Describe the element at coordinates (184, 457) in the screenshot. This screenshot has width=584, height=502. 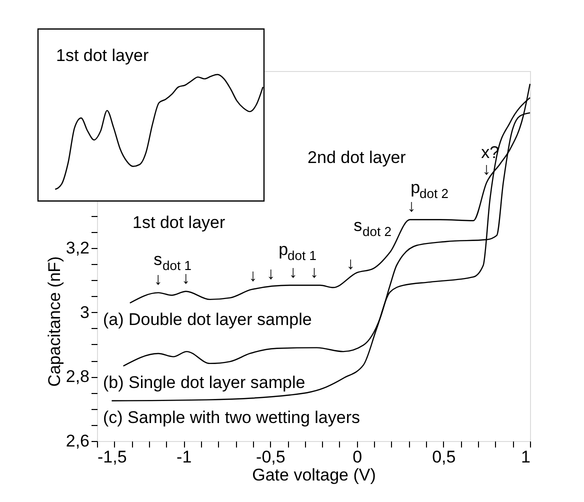
I see `x-tick-label: -1` at that location.